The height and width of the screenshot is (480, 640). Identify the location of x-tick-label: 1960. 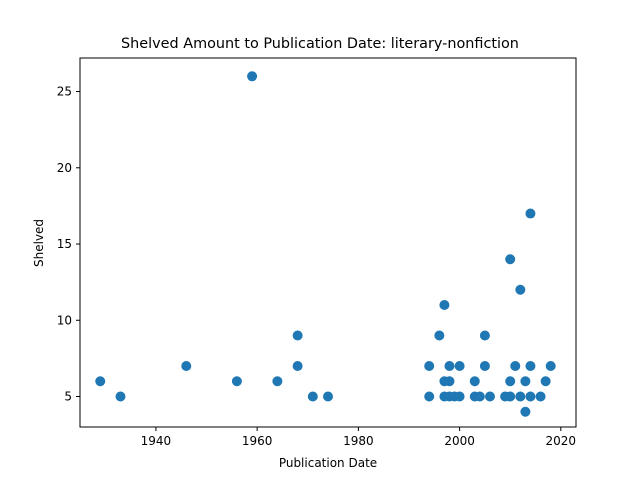
(257, 441).